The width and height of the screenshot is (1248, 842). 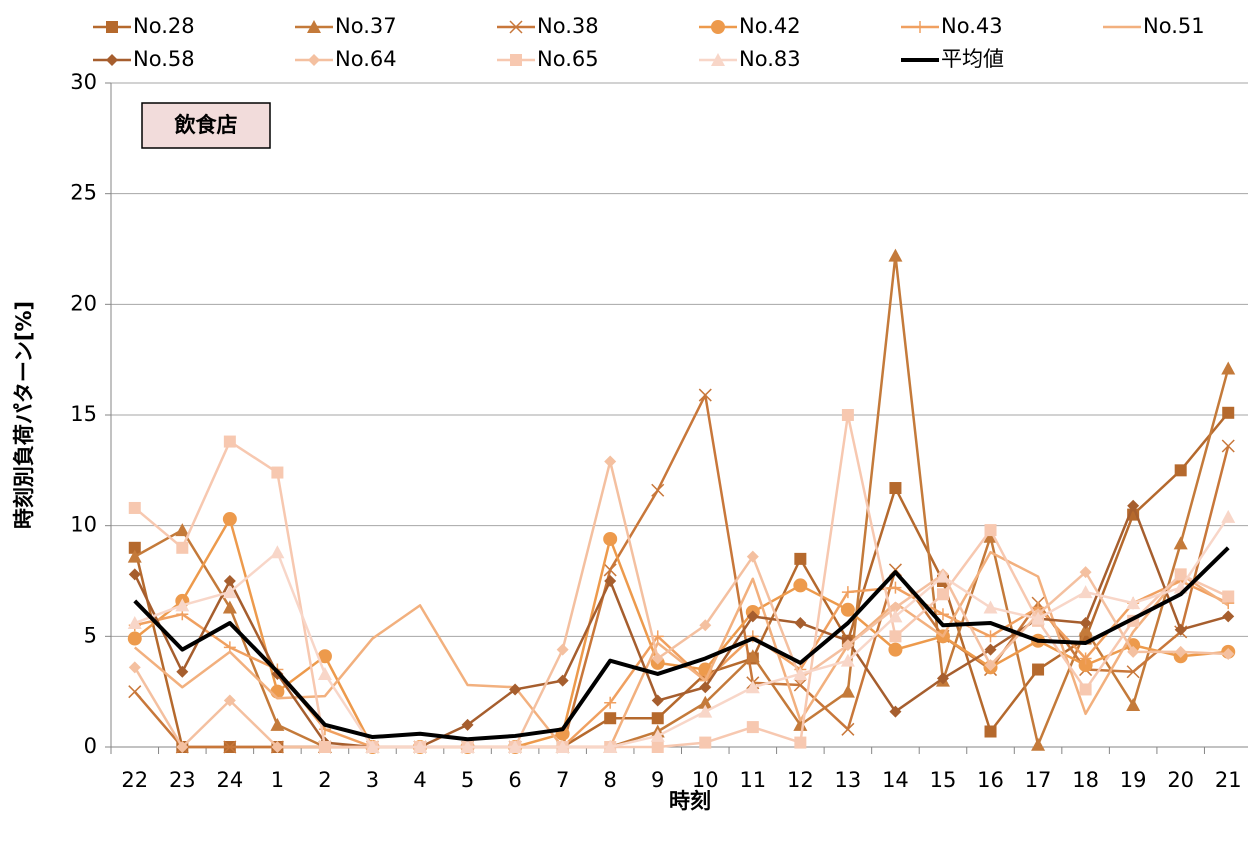 I want to click on x-tick-label: 3, so click(x=372, y=780).